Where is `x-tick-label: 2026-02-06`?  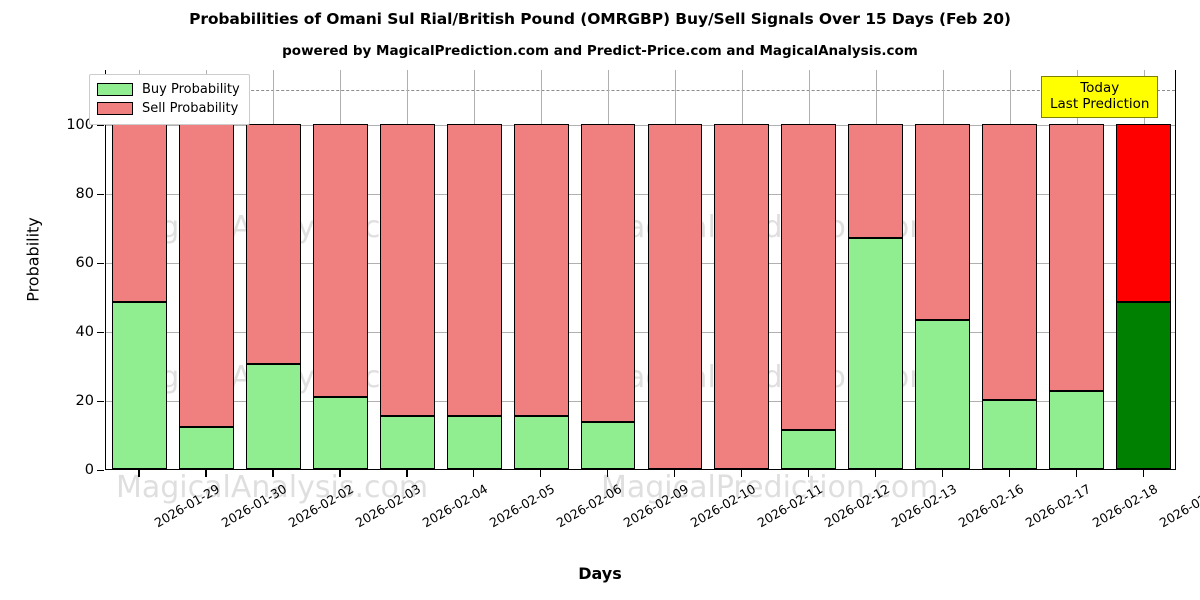
x-tick-label: 2026-02-06 is located at coordinates (589, 506).